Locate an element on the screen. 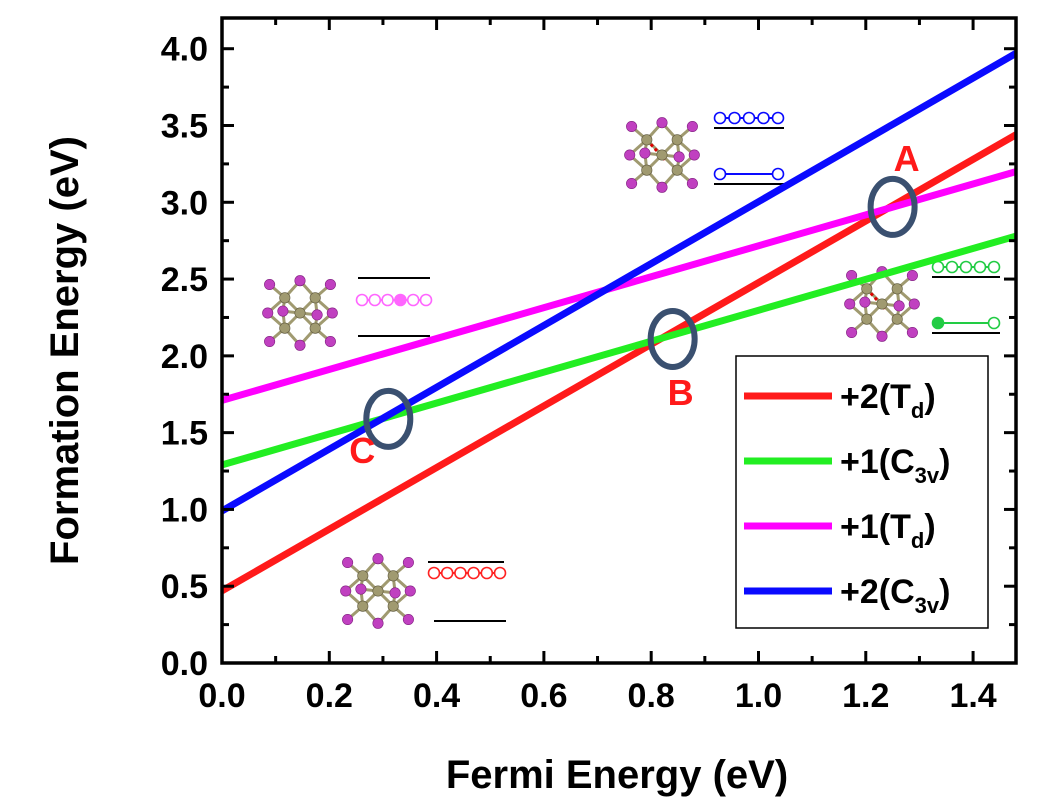 This screenshot has width=1043, height=802. crossing-label-c: C is located at coordinates (362, 450).